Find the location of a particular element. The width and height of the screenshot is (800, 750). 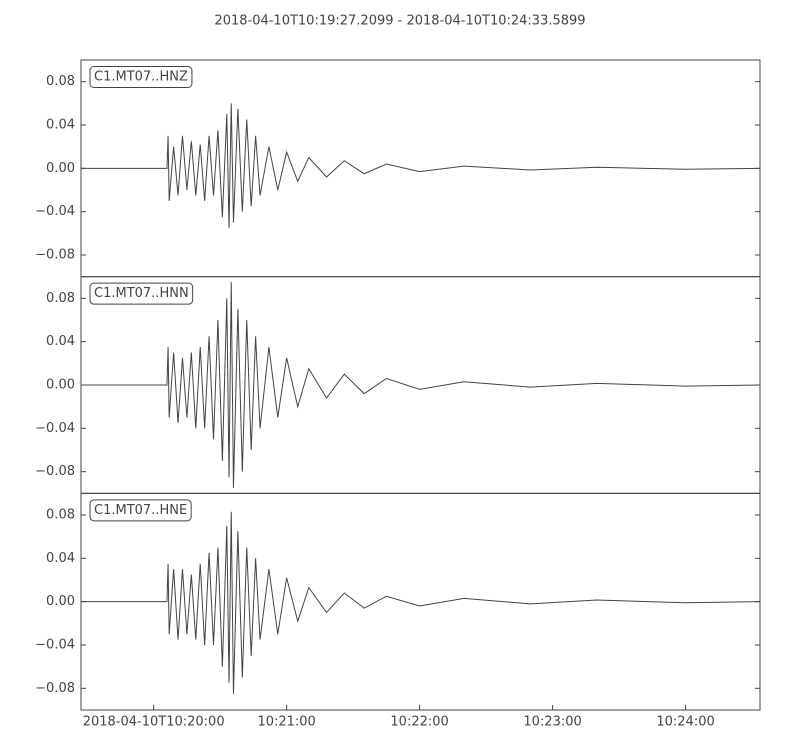

waveform is located at coordinates (421, 165).